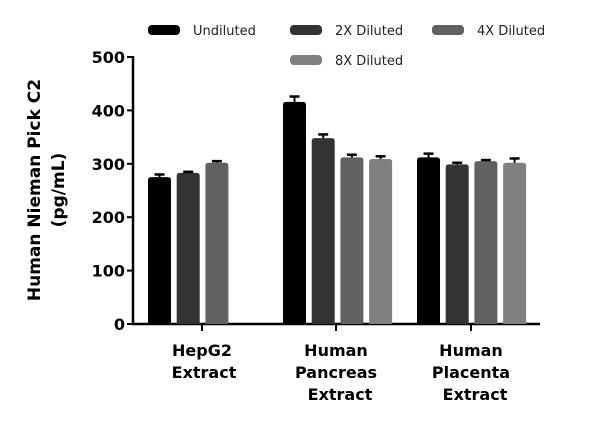 This screenshot has width=600, height=441. What do you see at coordinates (346, 46) in the screenshot?
I see `legend: Undiluted 2X Diluted 4X Diluted 8X Diluted` at bounding box center [346, 46].